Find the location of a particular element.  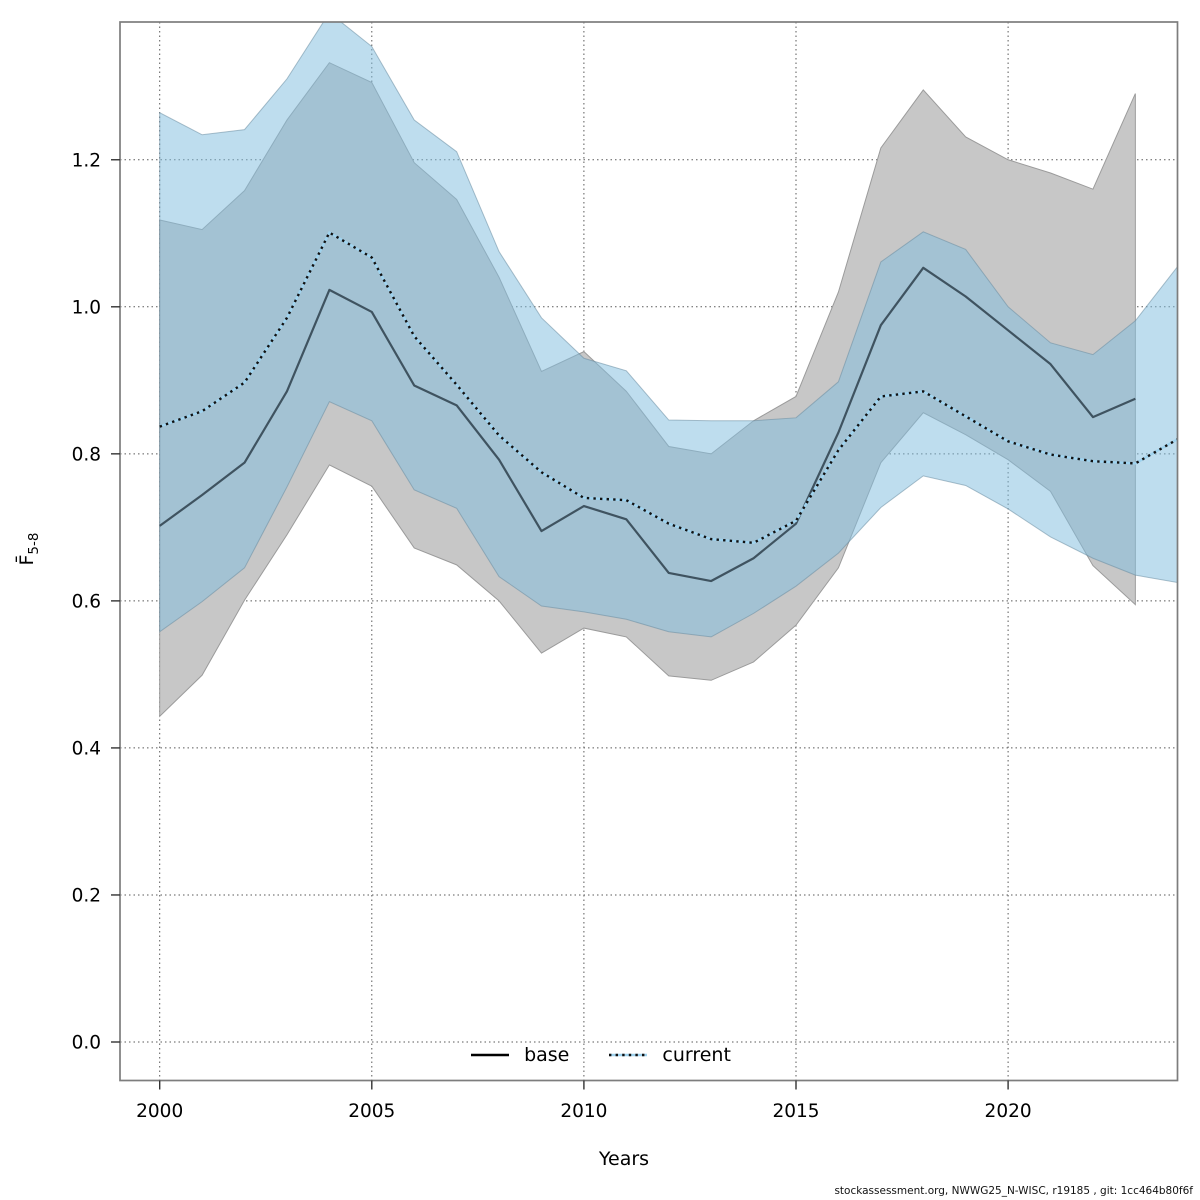

y-tick-label-0.4: 0.4 is located at coordinates (86, 748).